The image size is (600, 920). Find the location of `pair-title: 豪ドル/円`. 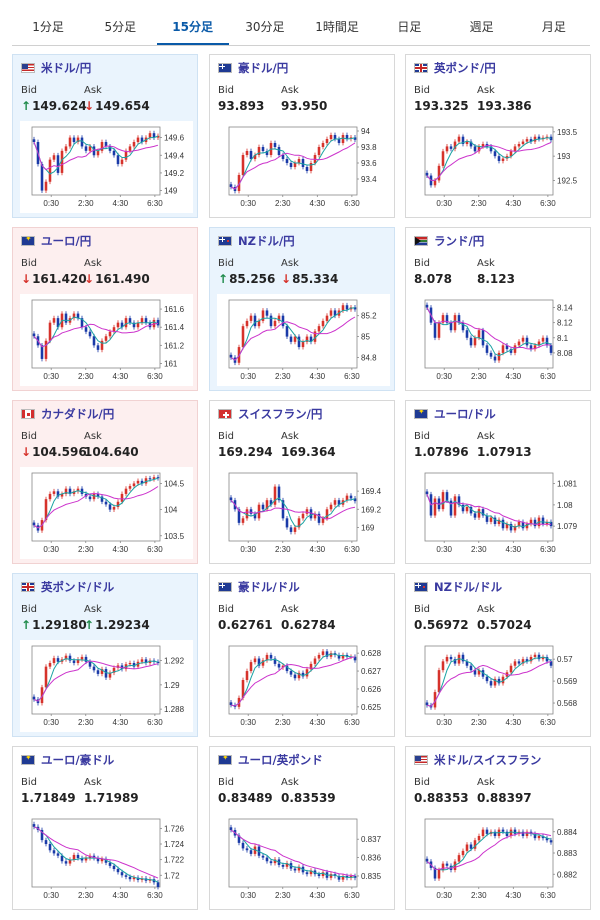

pair-title: 豪ドル/円 is located at coordinates (253, 68).